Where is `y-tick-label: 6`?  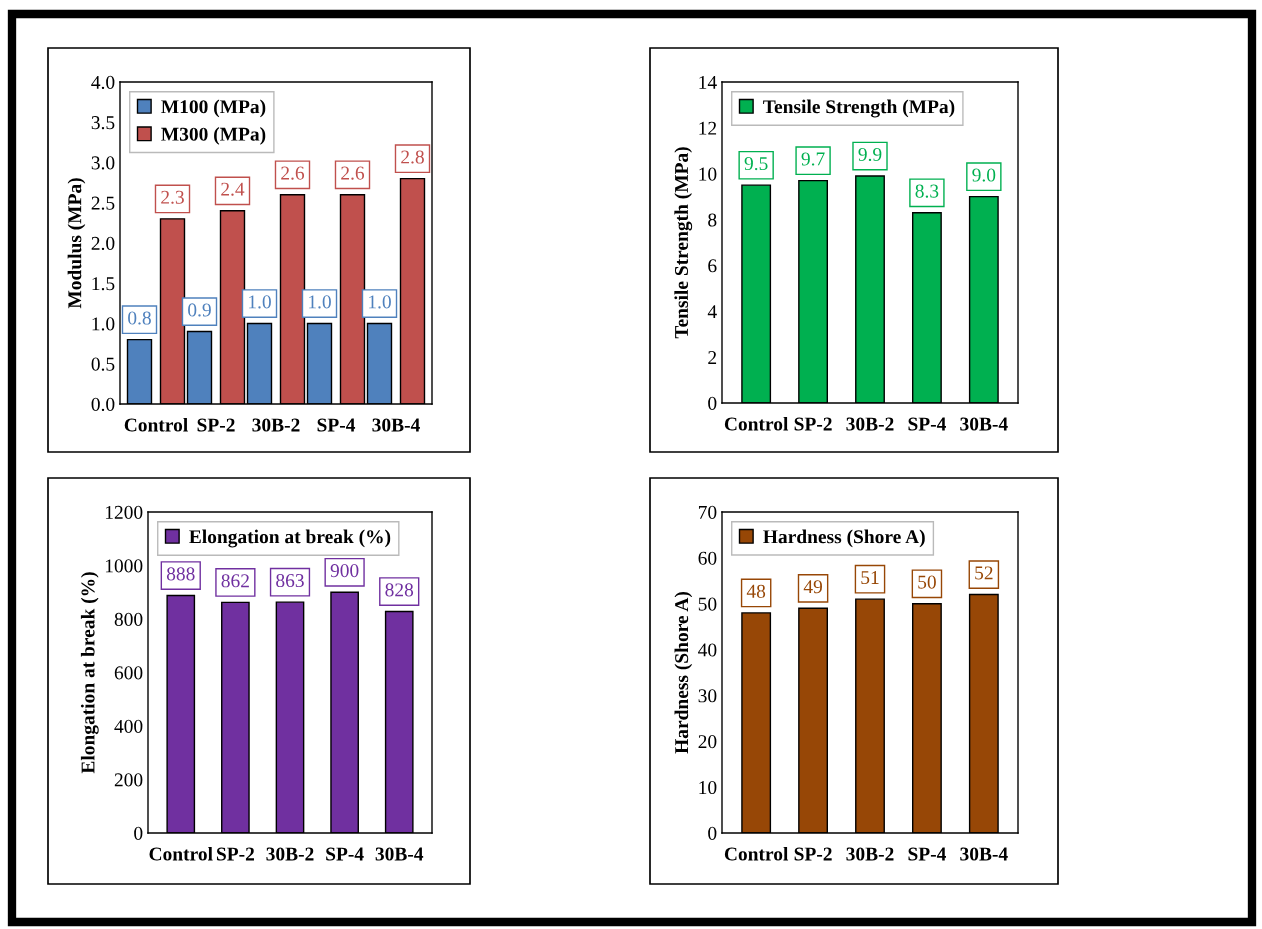 y-tick-label: 6 is located at coordinates (712, 266).